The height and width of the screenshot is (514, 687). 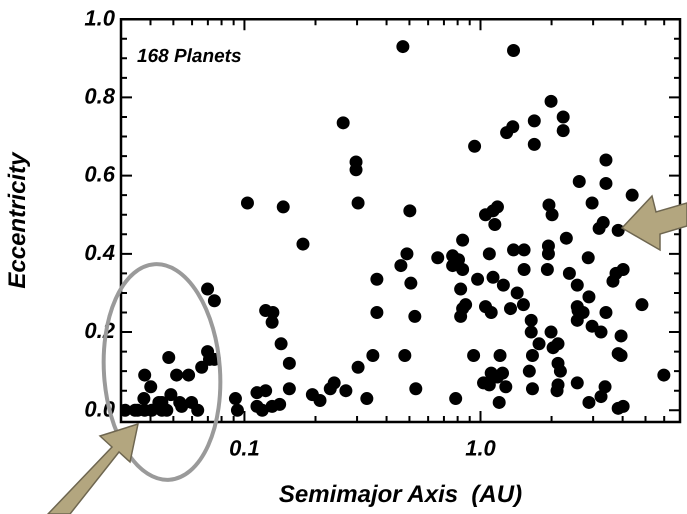 What do you see at coordinates (100, 95) in the screenshot?
I see `y-tick-label: 0.8` at bounding box center [100, 95].